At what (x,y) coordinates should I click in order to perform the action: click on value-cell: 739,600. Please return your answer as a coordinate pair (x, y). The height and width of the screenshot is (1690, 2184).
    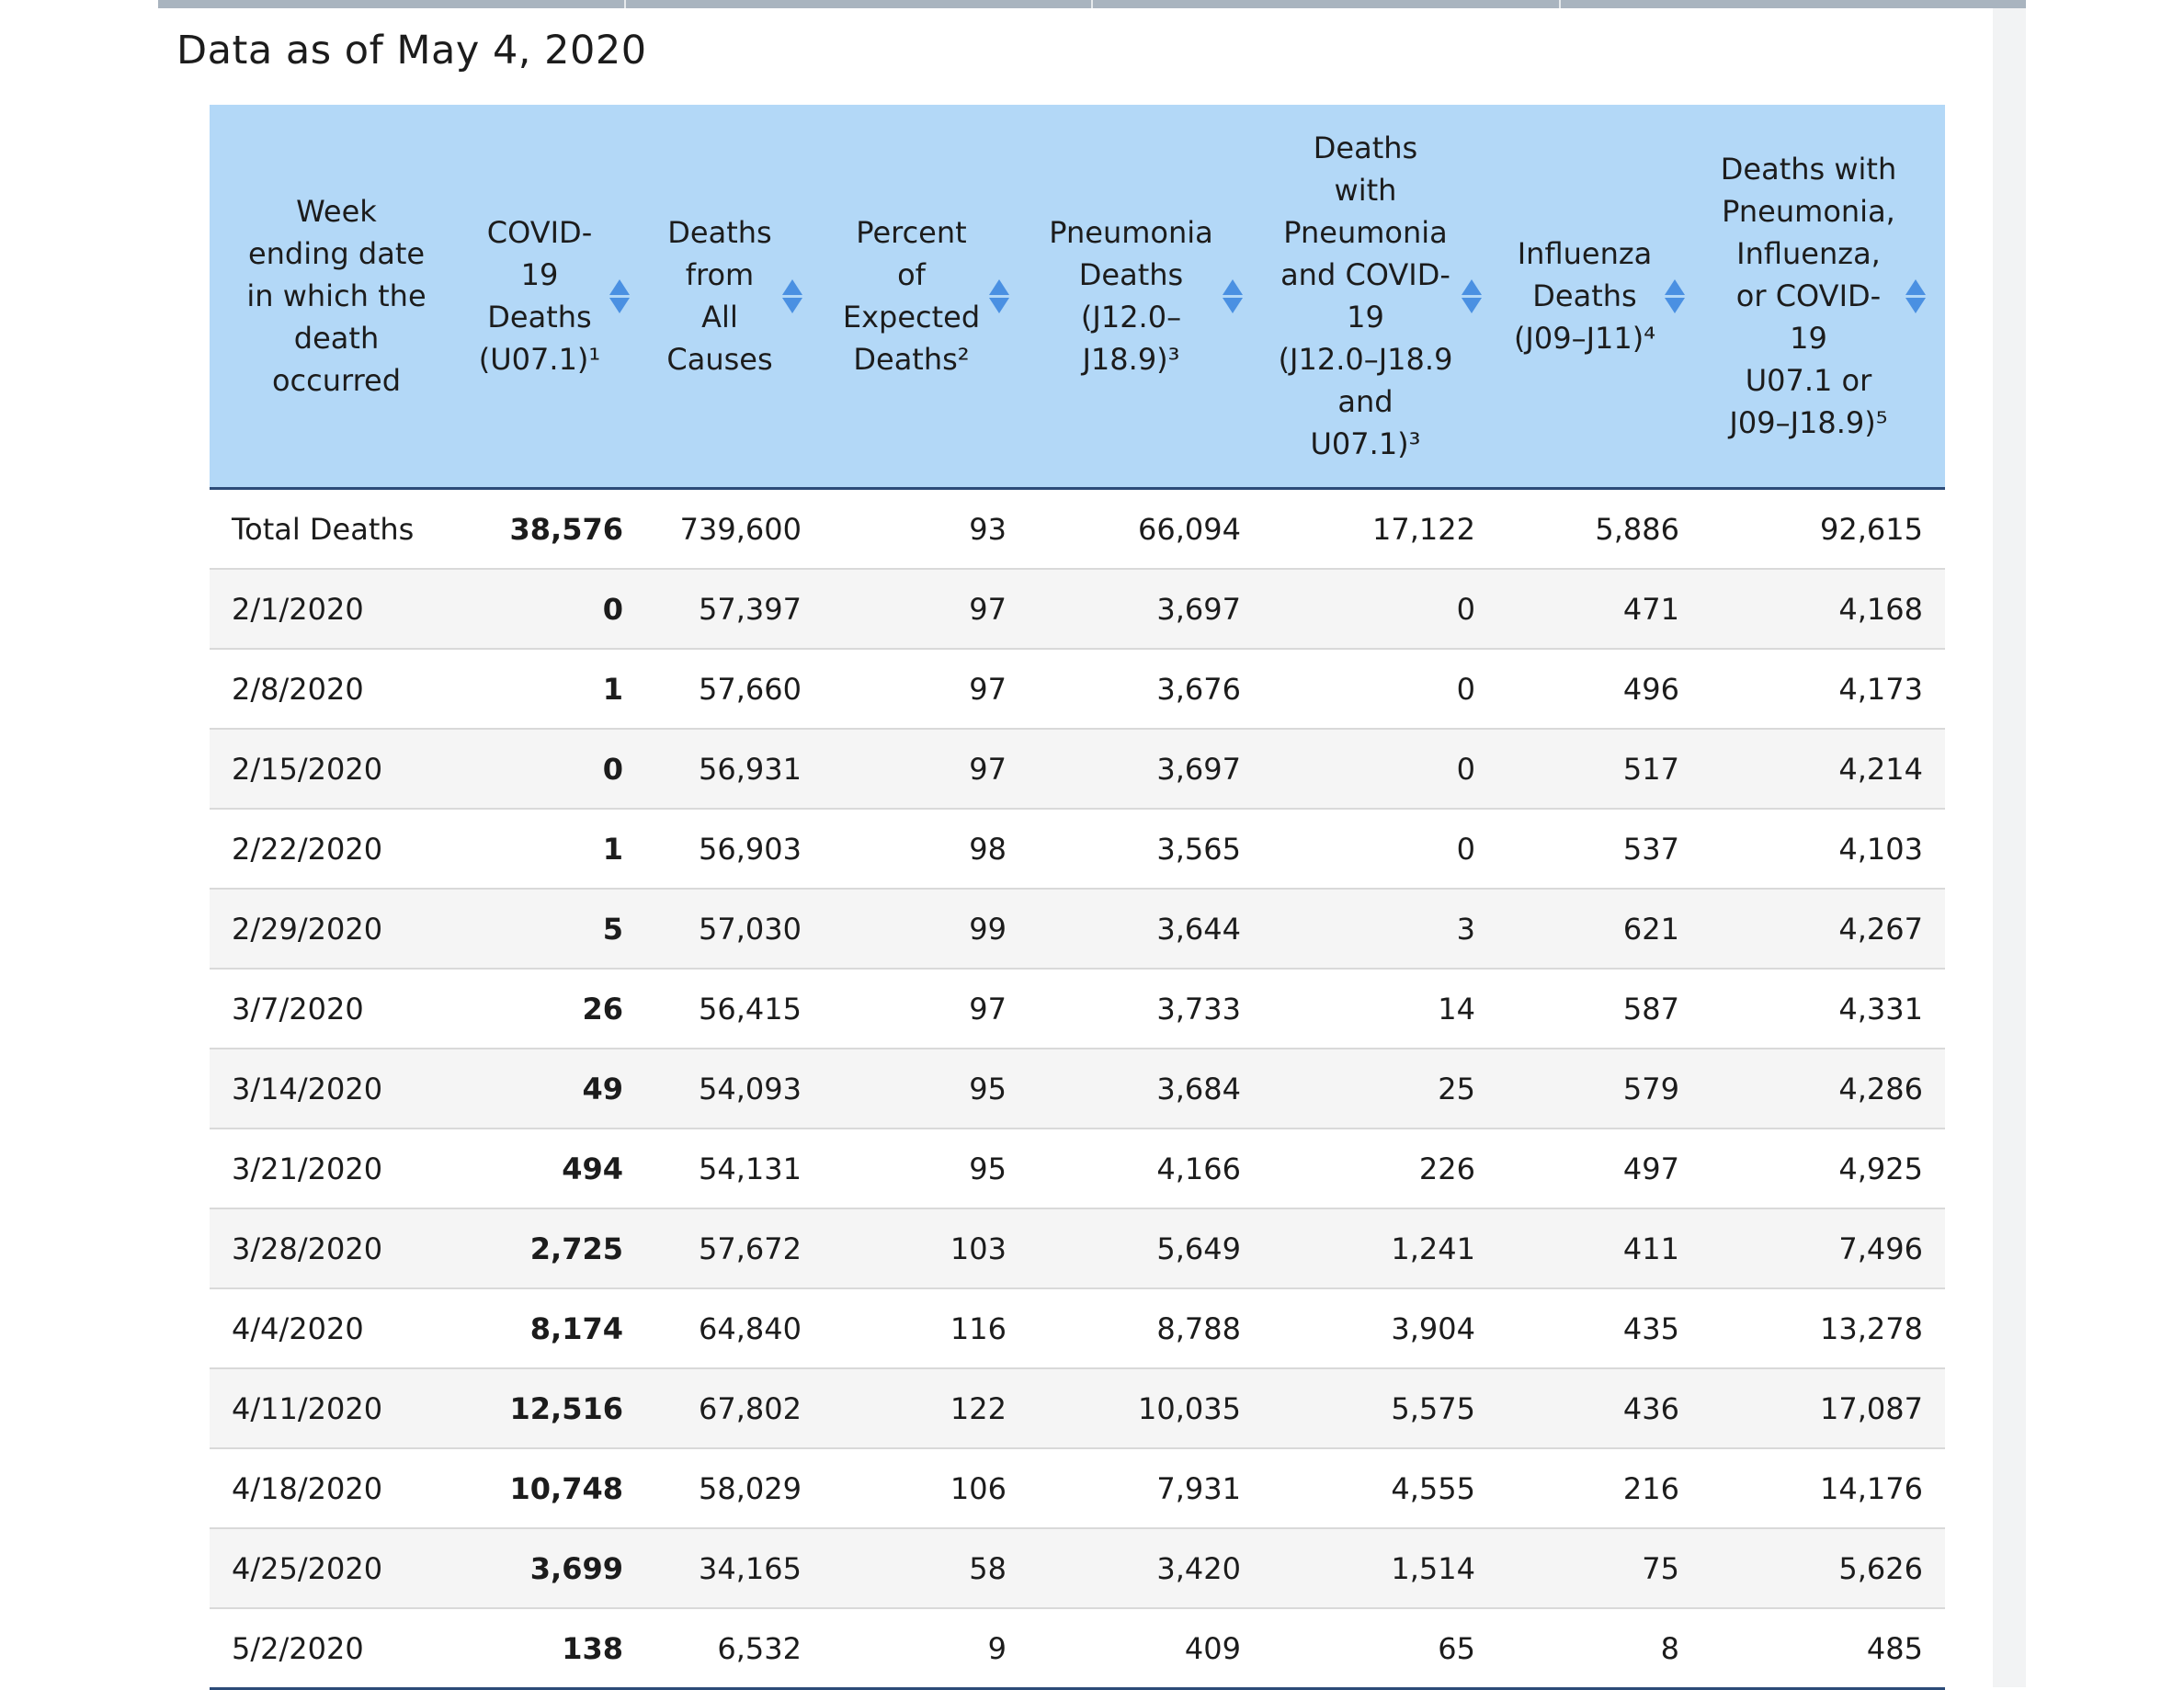
    Looking at the image, I should click on (734, 529).